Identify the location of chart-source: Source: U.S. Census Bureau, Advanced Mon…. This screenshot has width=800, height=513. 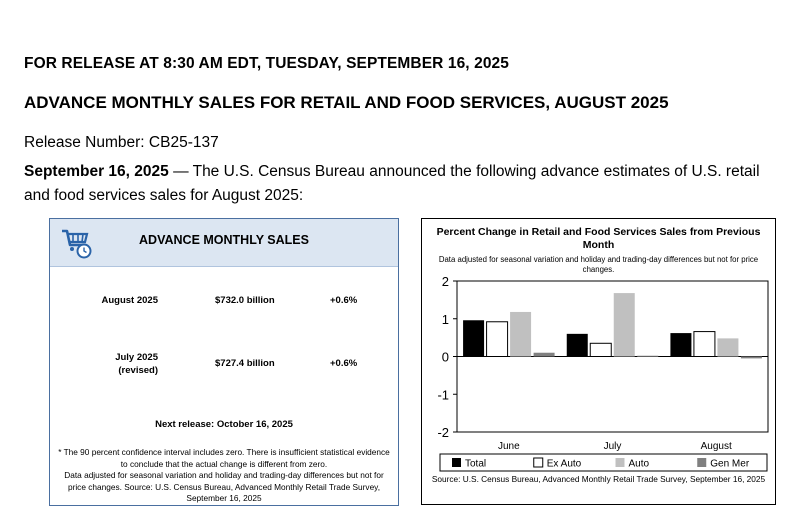
(598, 479).